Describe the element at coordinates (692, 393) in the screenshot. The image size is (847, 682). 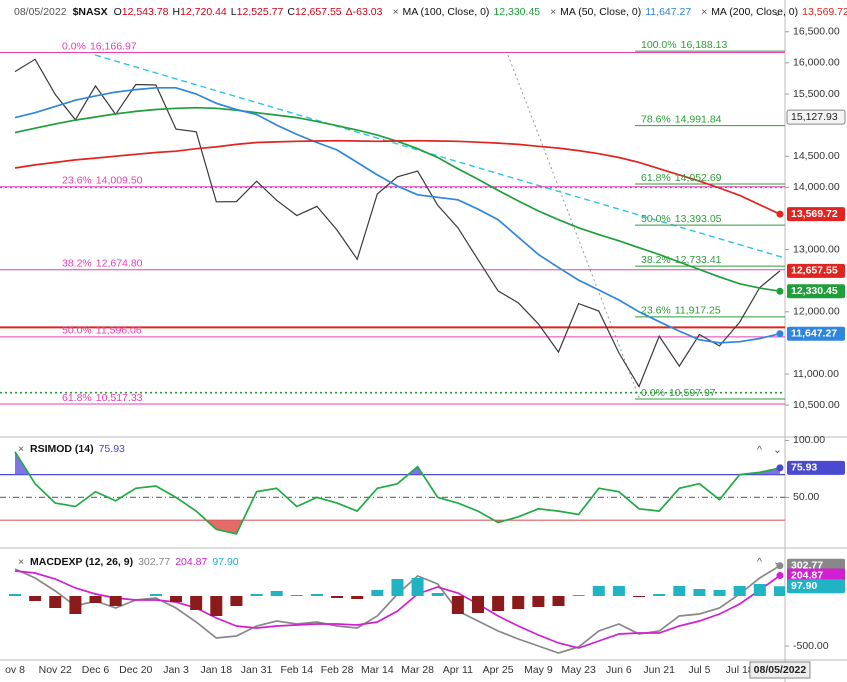
I see `fib-price-label: 10,597.97` at that location.